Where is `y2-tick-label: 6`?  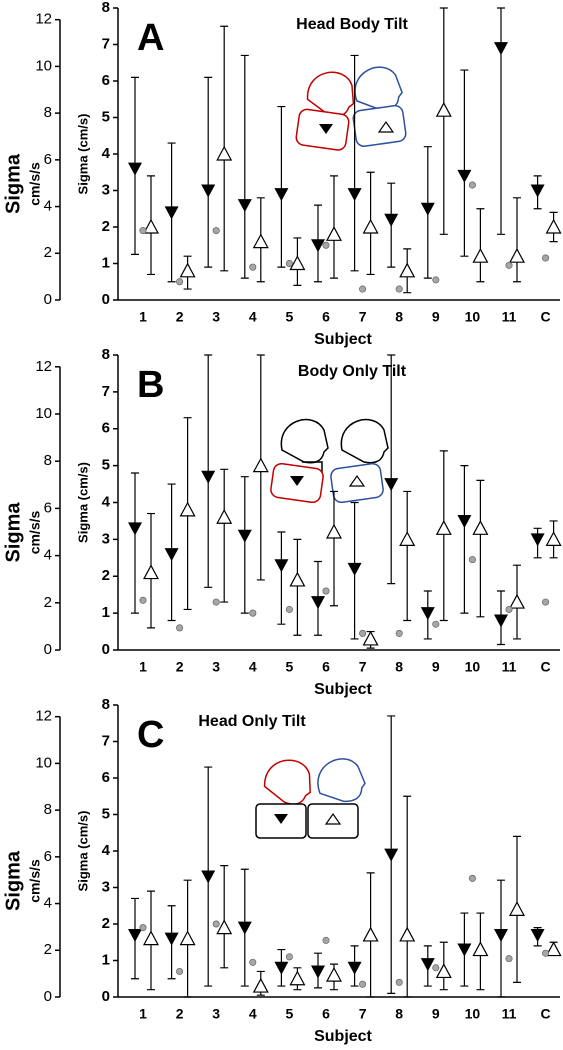 y2-tick-label: 6 is located at coordinates (48, 507).